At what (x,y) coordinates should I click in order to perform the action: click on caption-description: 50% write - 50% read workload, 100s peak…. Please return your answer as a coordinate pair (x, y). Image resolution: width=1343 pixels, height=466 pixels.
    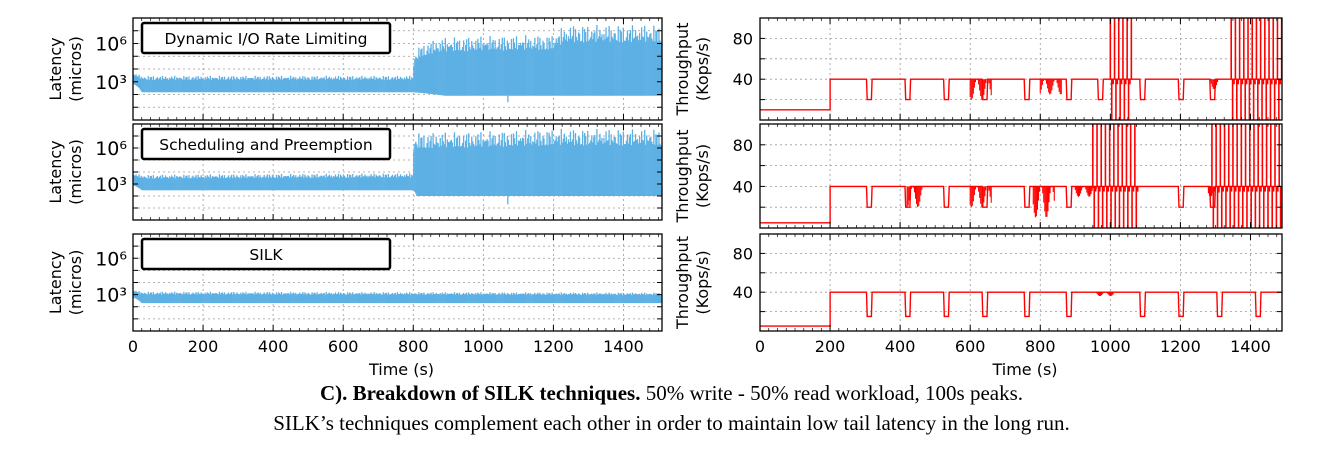
    Looking at the image, I should click on (832, 393).